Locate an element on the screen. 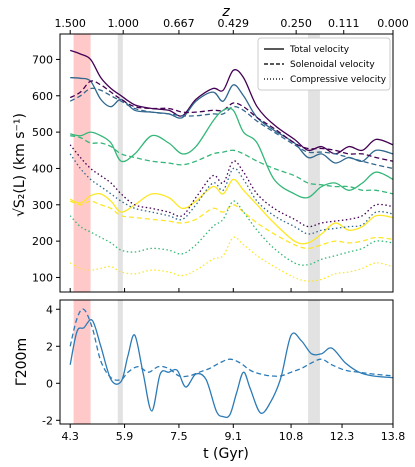  legend-label-compressive: Compressive velocity is located at coordinates (338, 80).